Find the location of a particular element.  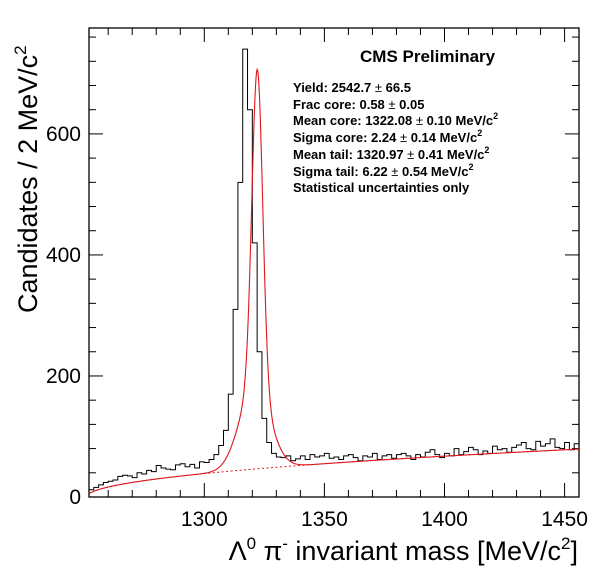

fit-stat-part: 0.10 MeV/c is located at coordinates (458, 120).